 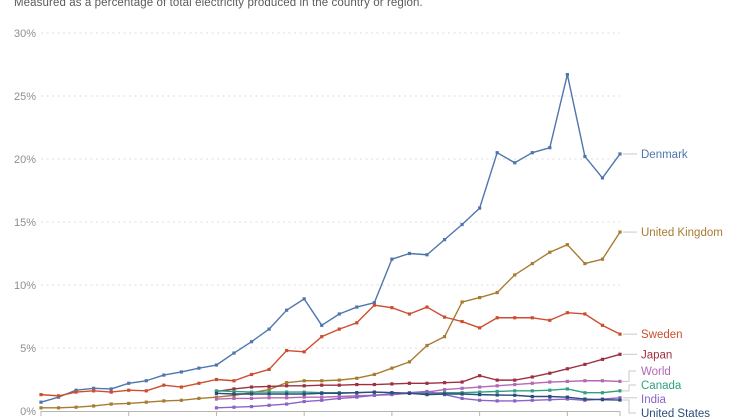 What do you see at coordinates (654, 400) in the screenshot?
I see `series-label-india: India` at bounding box center [654, 400].